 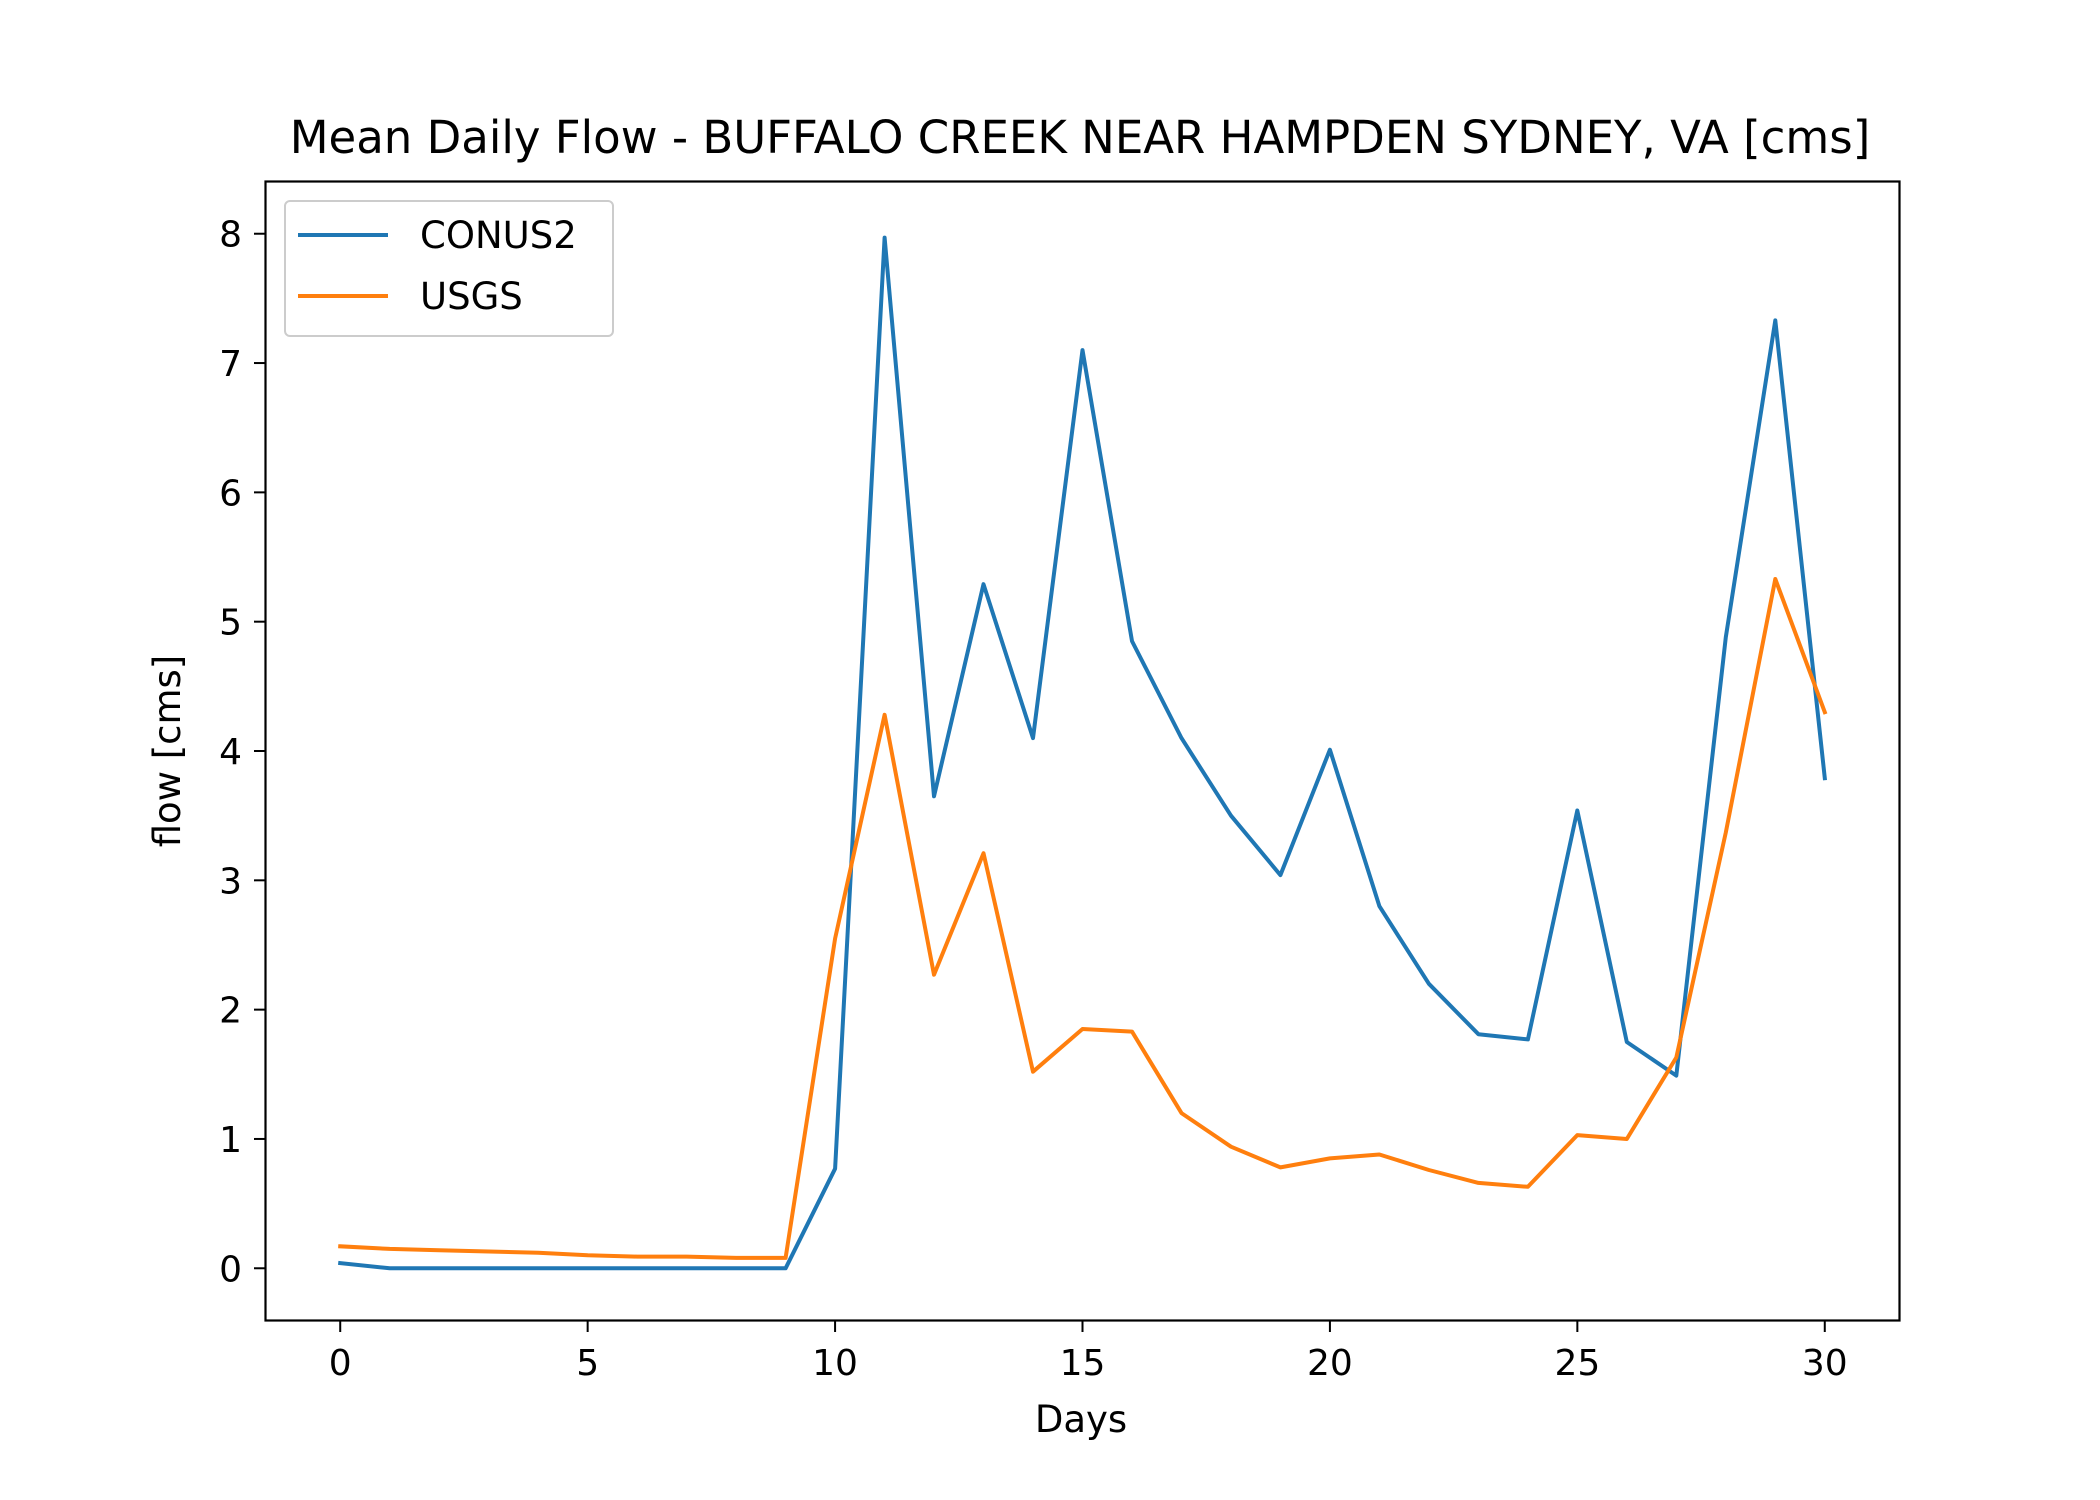 I want to click on y-tick-label: 7, so click(x=230, y=364).